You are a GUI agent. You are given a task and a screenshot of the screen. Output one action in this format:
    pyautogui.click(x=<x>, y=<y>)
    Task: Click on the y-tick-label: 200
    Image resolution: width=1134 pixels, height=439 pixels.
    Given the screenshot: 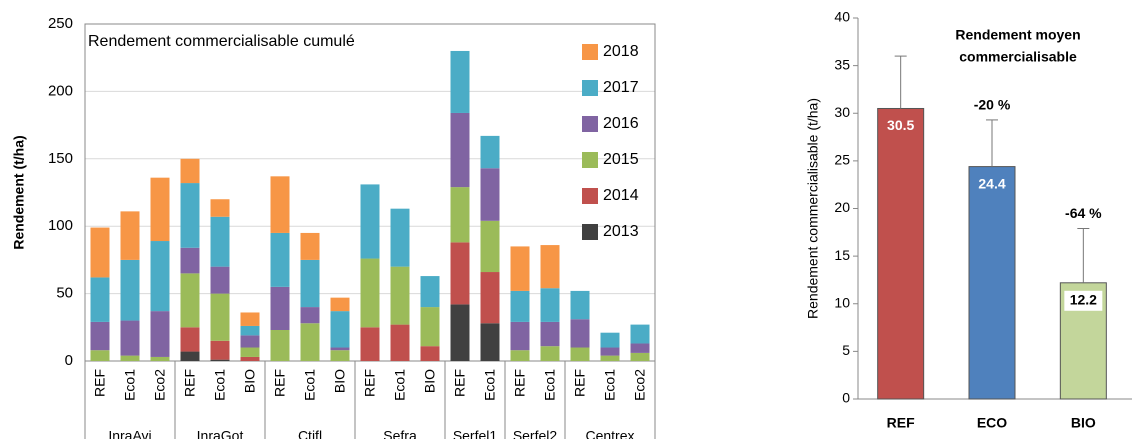 What is the action you would take?
    pyautogui.click(x=60, y=90)
    